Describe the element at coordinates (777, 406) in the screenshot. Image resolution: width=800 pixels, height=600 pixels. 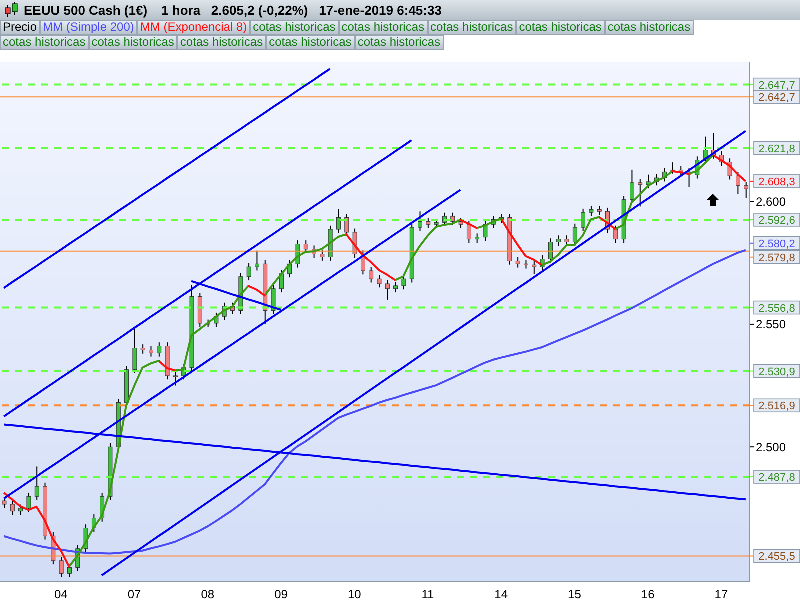
I see `ref-line-label: 2.516,9` at that location.